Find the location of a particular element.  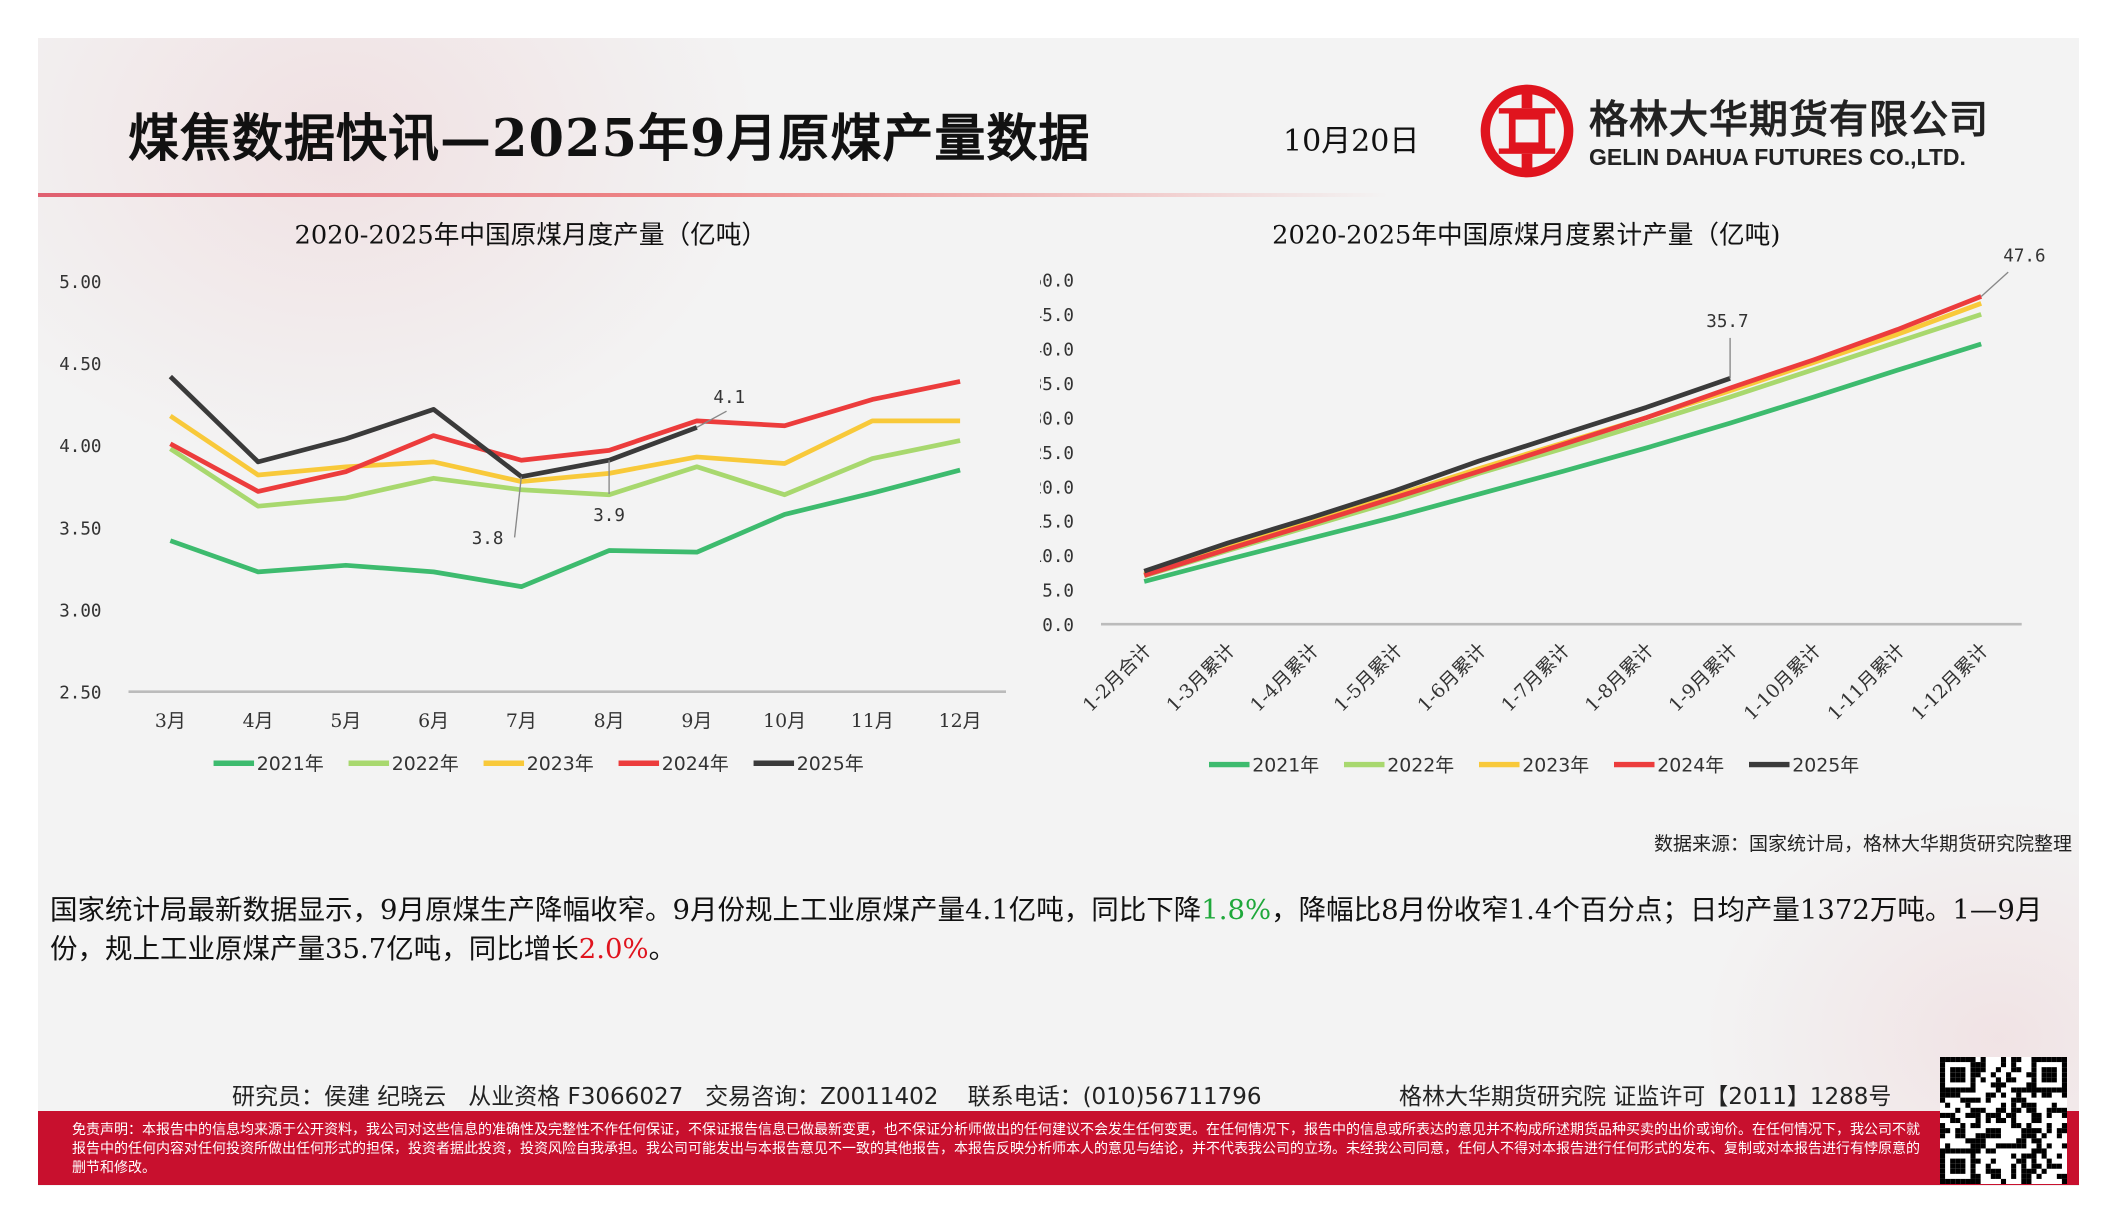

x-tick-label: 8月 is located at coordinates (609, 721).